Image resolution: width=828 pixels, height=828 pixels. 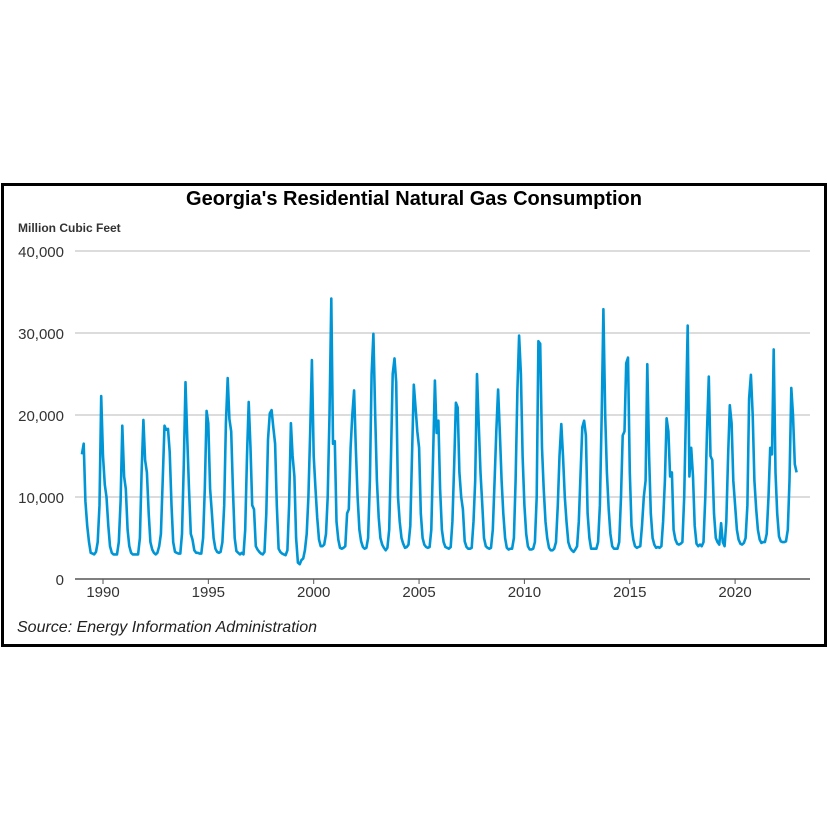 What do you see at coordinates (524, 592) in the screenshot?
I see `x-tick-label: 2010` at bounding box center [524, 592].